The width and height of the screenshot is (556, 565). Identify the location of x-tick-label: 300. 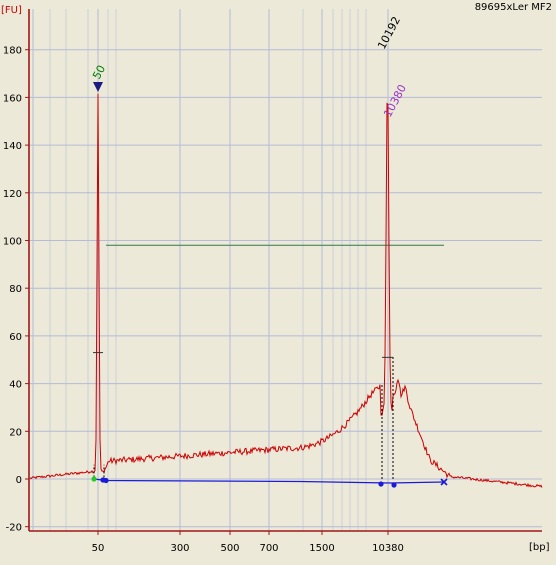
(179, 548).